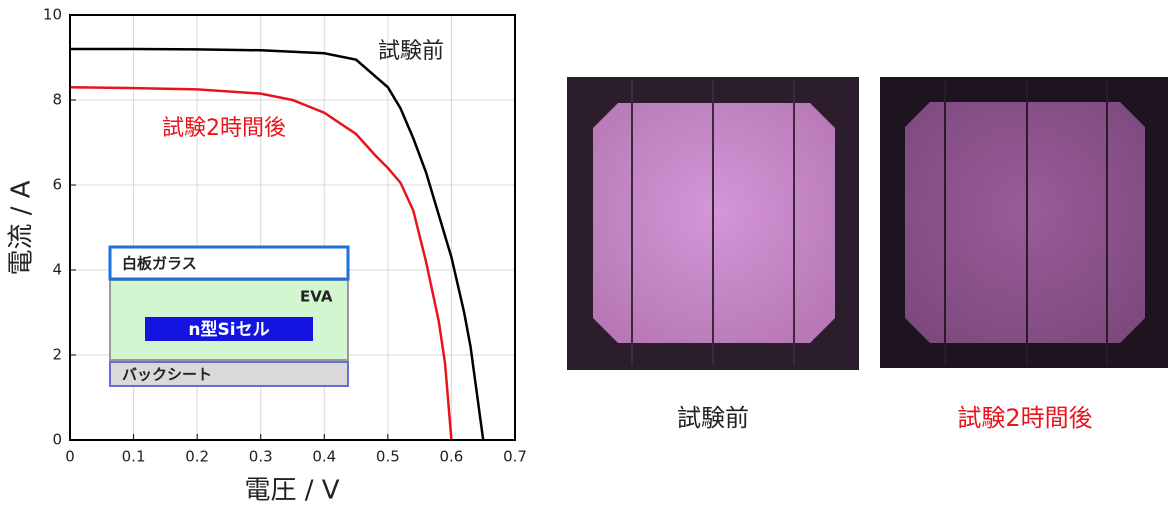 The height and width of the screenshot is (506, 1169). Describe the element at coordinates (1024, 418) in the screenshot. I see `photo-caption: 試験2時間後` at that location.